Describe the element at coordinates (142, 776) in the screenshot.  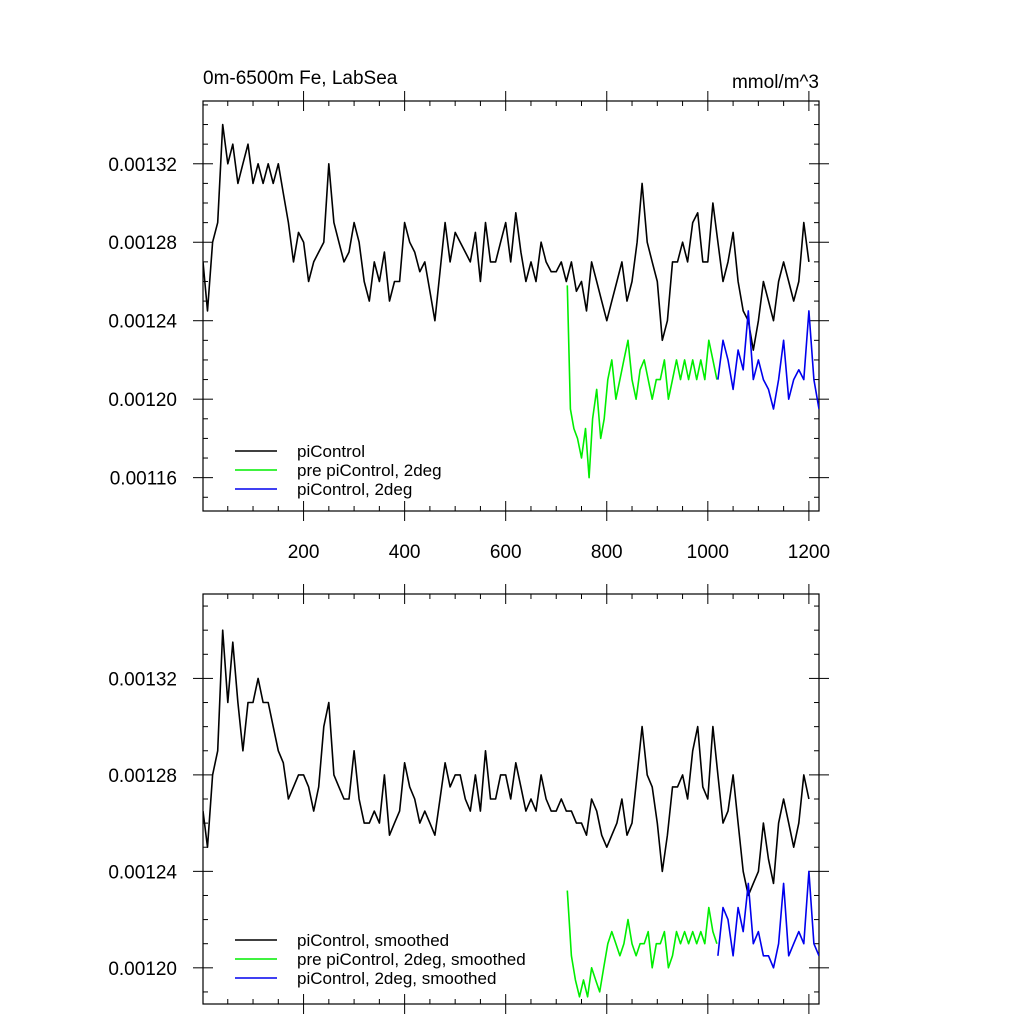
I see `bottom-ytick-label: 0.00128` at that location.